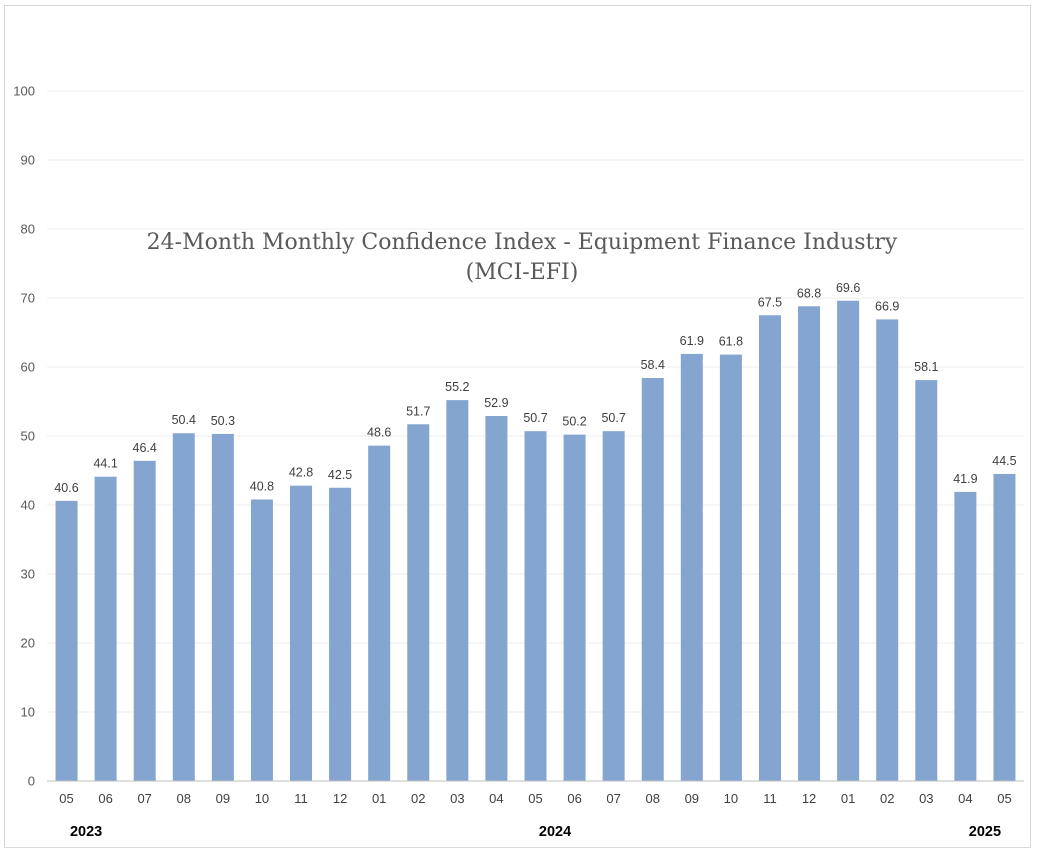 This screenshot has width=1037, height=851. Describe the element at coordinates (457, 387) in the screenshot. I see `data-label: 55.2` at that location.